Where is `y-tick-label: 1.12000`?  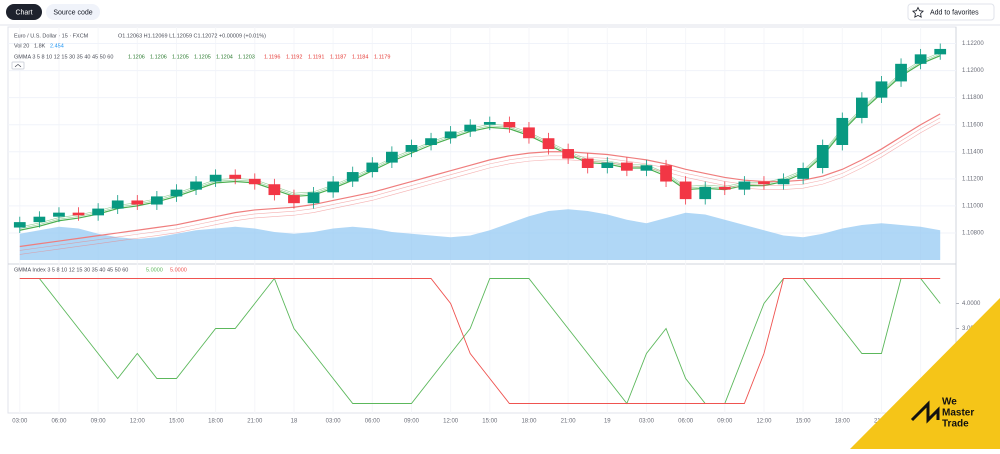 y-tick-label: 1.12000 is located at coordinates (973, 71).